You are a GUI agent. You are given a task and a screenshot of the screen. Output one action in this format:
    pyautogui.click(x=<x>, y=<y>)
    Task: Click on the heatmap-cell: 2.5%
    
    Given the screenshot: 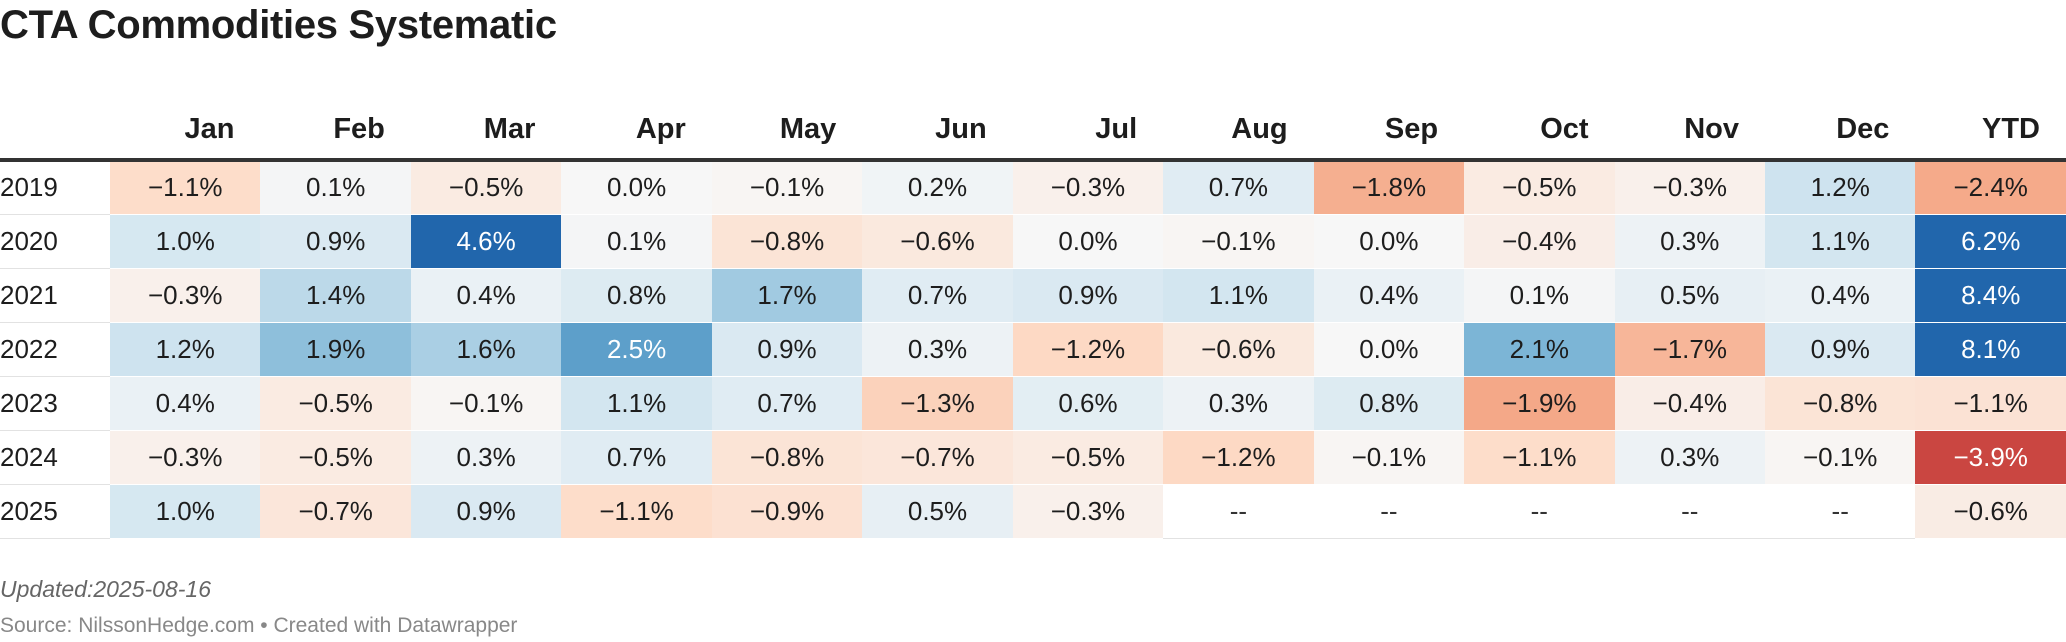 What is the action you would take?
    pyautogui.click(x=636, y=349)
    